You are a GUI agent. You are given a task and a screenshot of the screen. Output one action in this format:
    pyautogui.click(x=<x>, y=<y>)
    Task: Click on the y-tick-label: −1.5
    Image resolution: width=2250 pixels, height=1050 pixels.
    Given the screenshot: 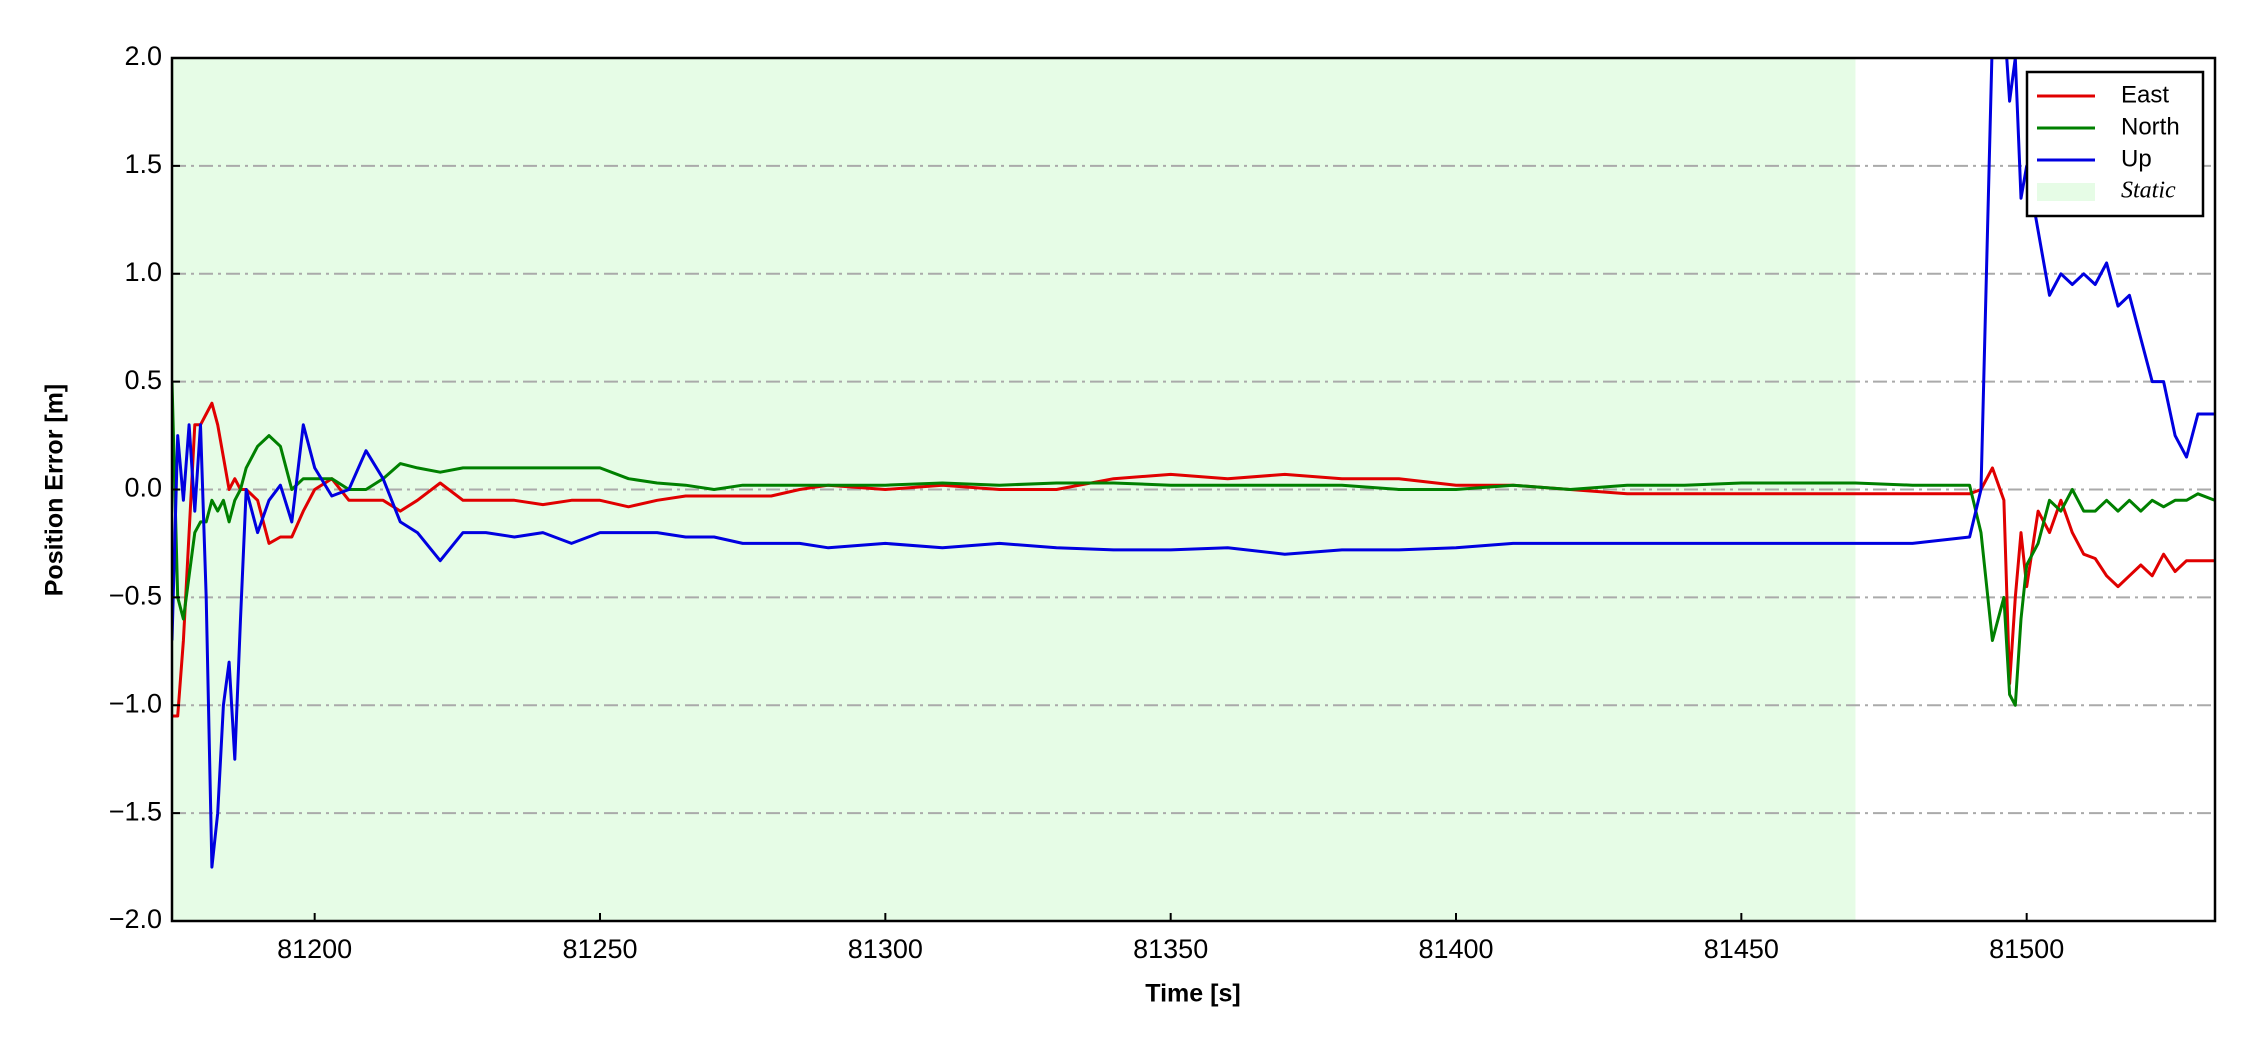 What is the action you would take?
    pyautogui.click(x=135, y=811)
    